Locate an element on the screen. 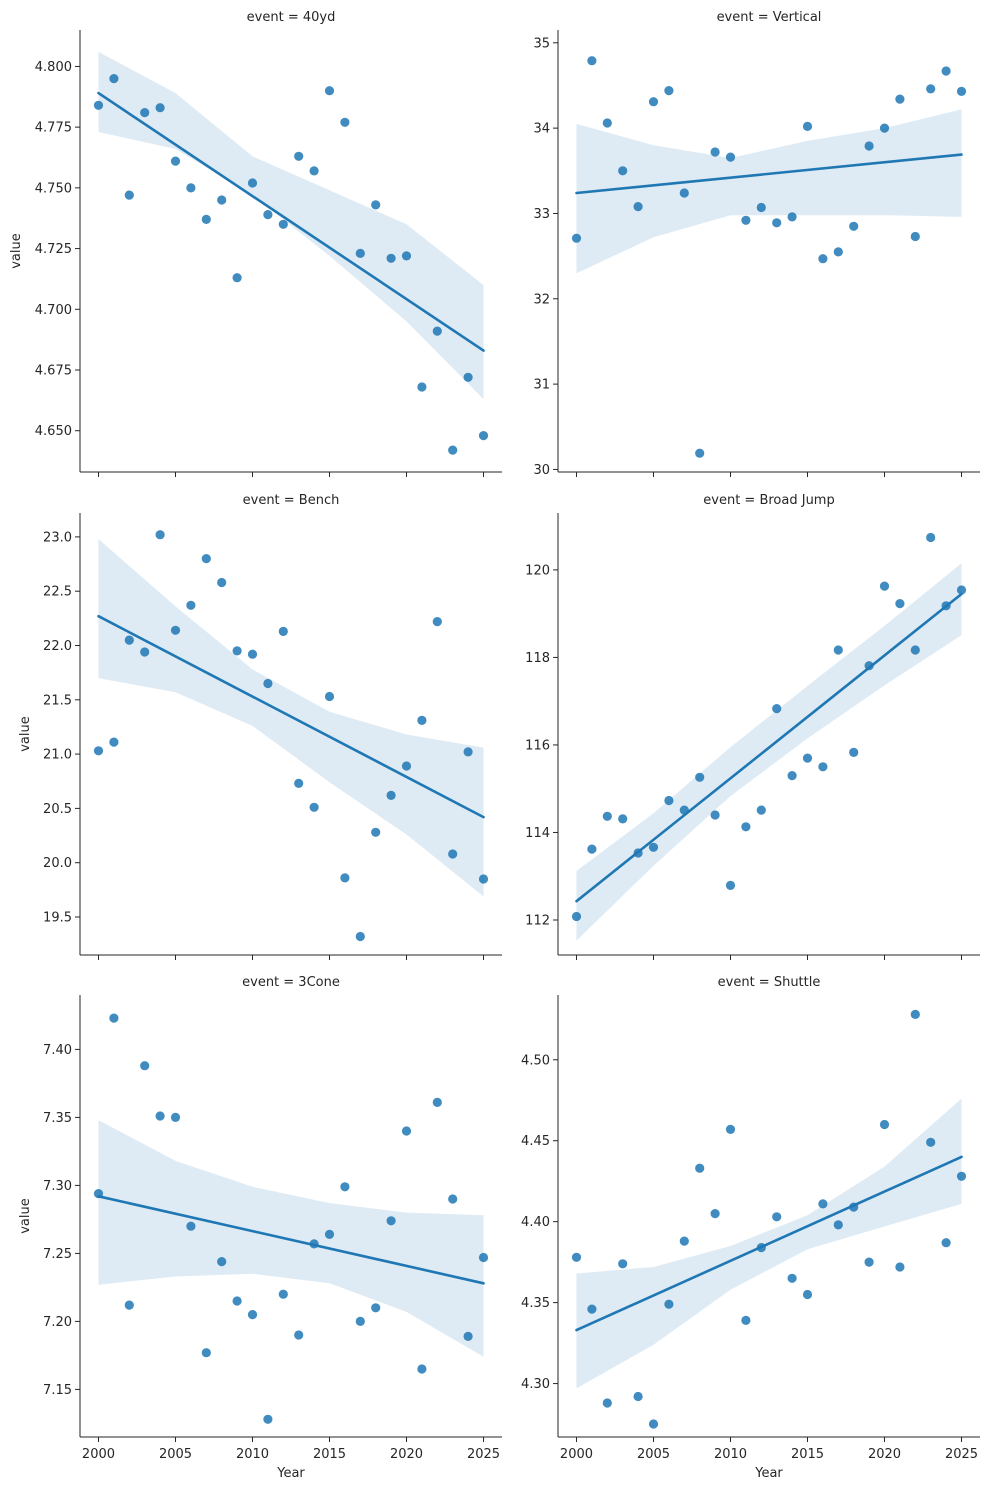 The height and width of the screenshot is (1490, 989). panel-title: event = Vertical is located at coordinates (769, 17).